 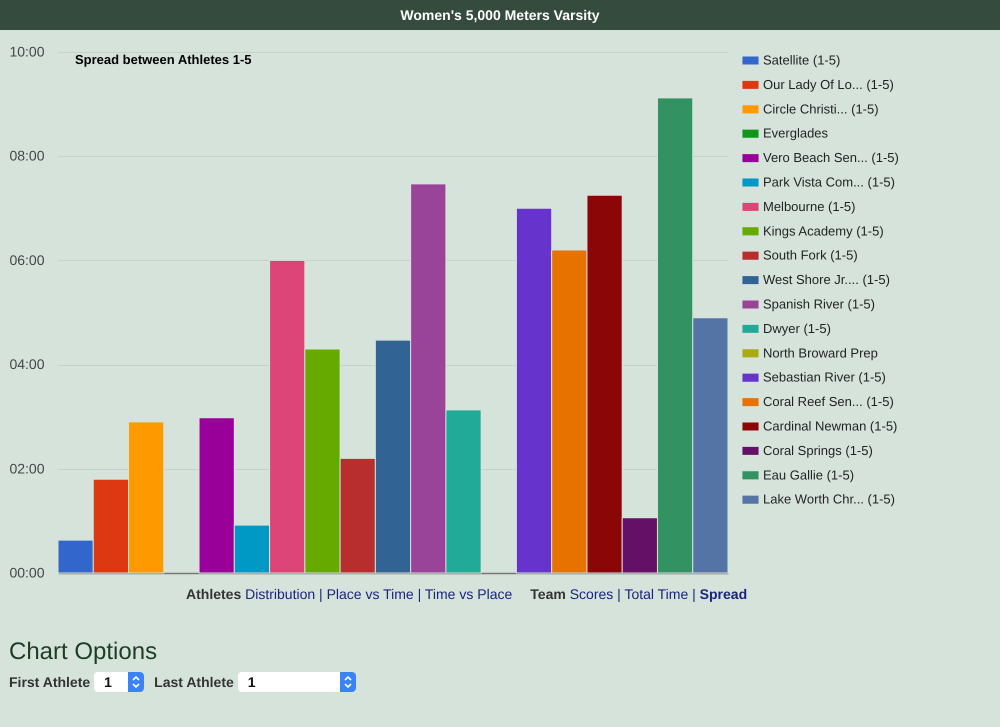 I want to click on y-tick-label: 02:00, so click(x=27, y=468).